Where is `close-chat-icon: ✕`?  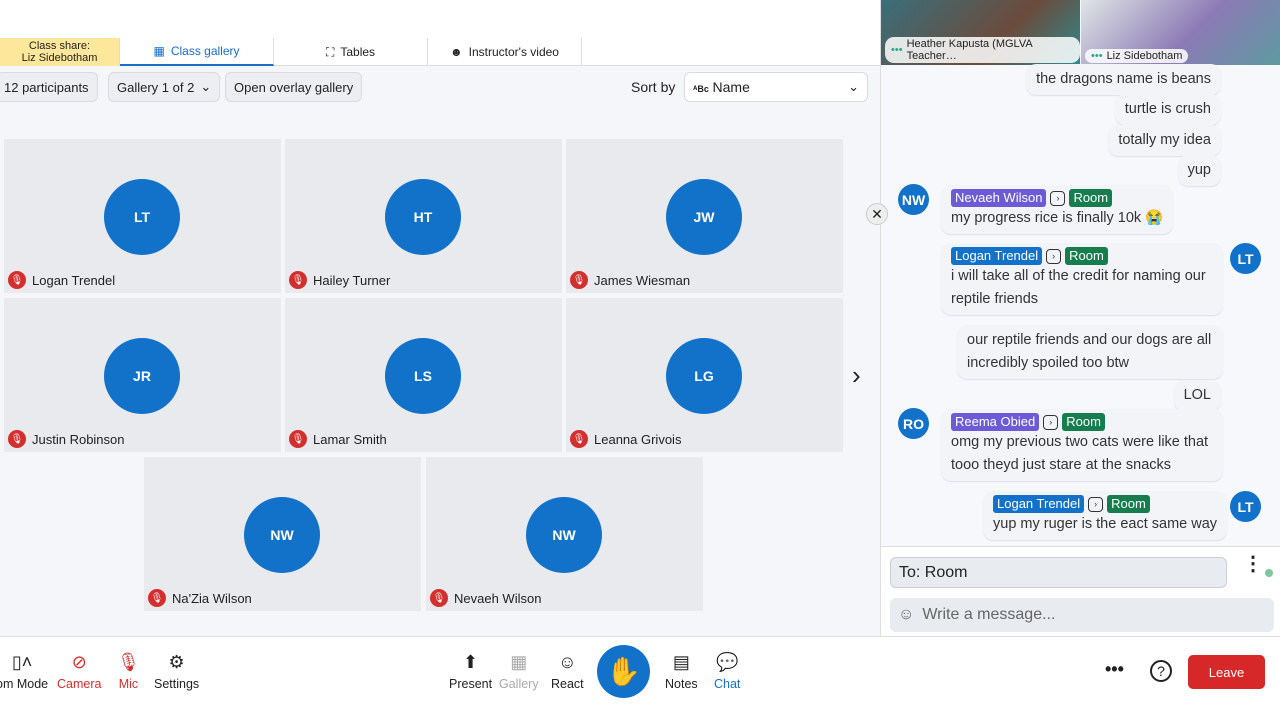
close-chat-icon: ✕ is located at coordinates (877, 214).